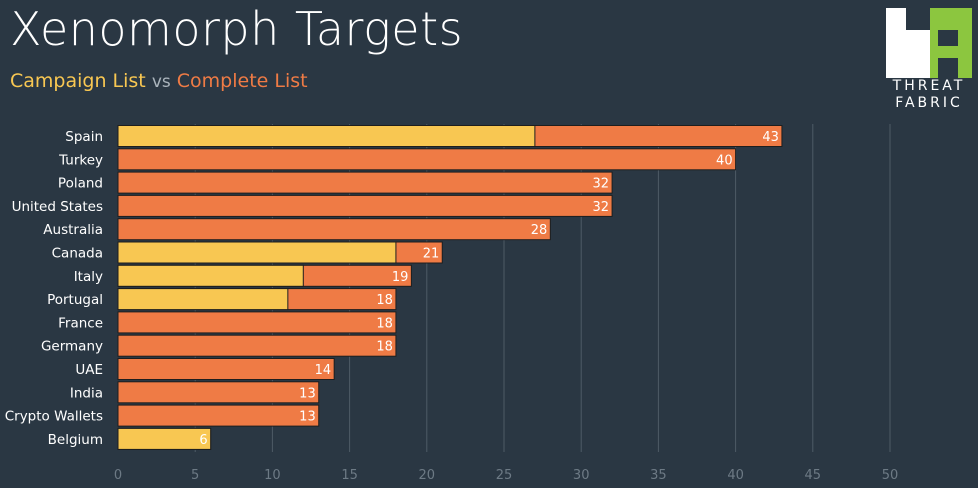 The width and height of the screenshot is (978, 488). What do you see at coordinates (504, 475) in the screenshot?
I see `x-tick-label: 25` at bounding box center [504, 475].